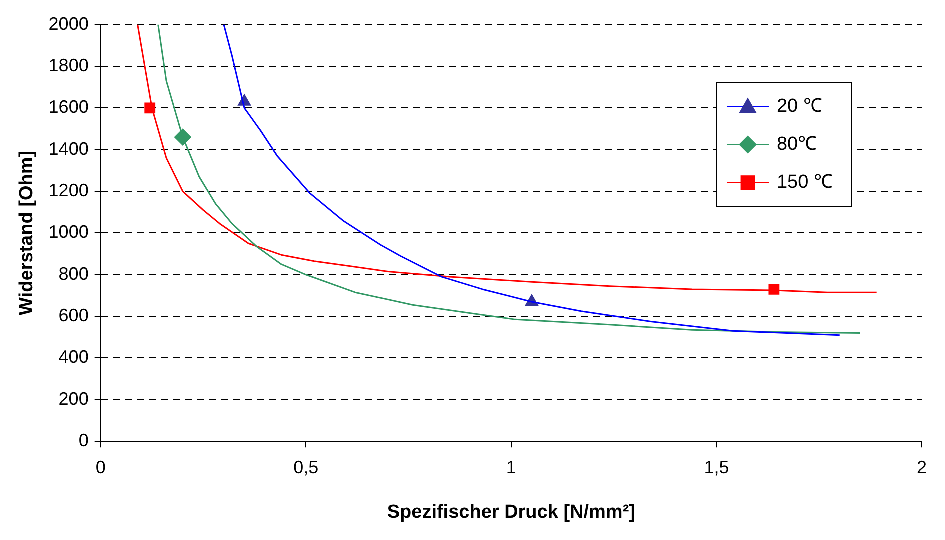 The image size is (945, 540). Describe the element at coordinates (717, 467) in the screenshot. I see `x-tick-label: 1,5` at that location.